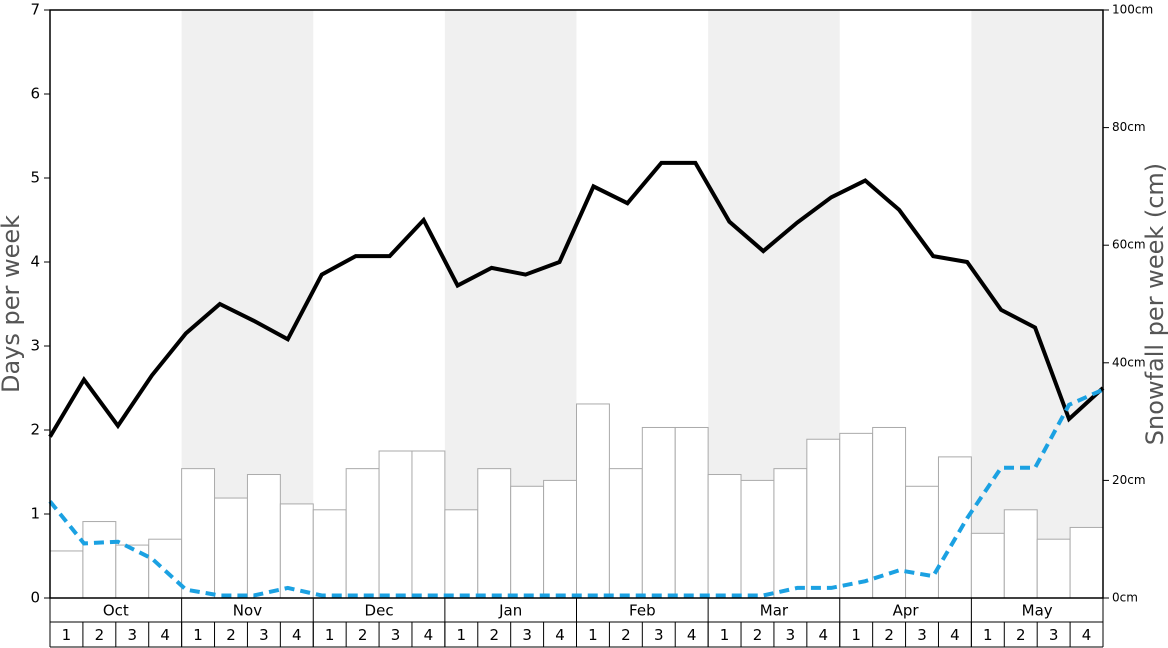 The height and width of the screenshot is (648, 1168). I want to click on month-label: Apr, so click(906, 611).